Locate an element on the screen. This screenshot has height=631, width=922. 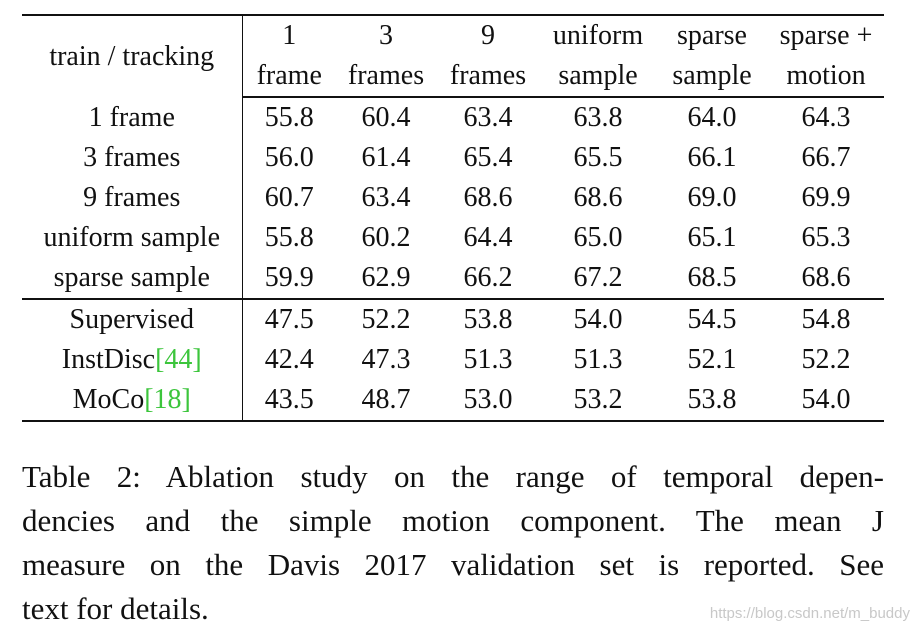
row-label-text: uniform sample is located at coordinates (132, 237).